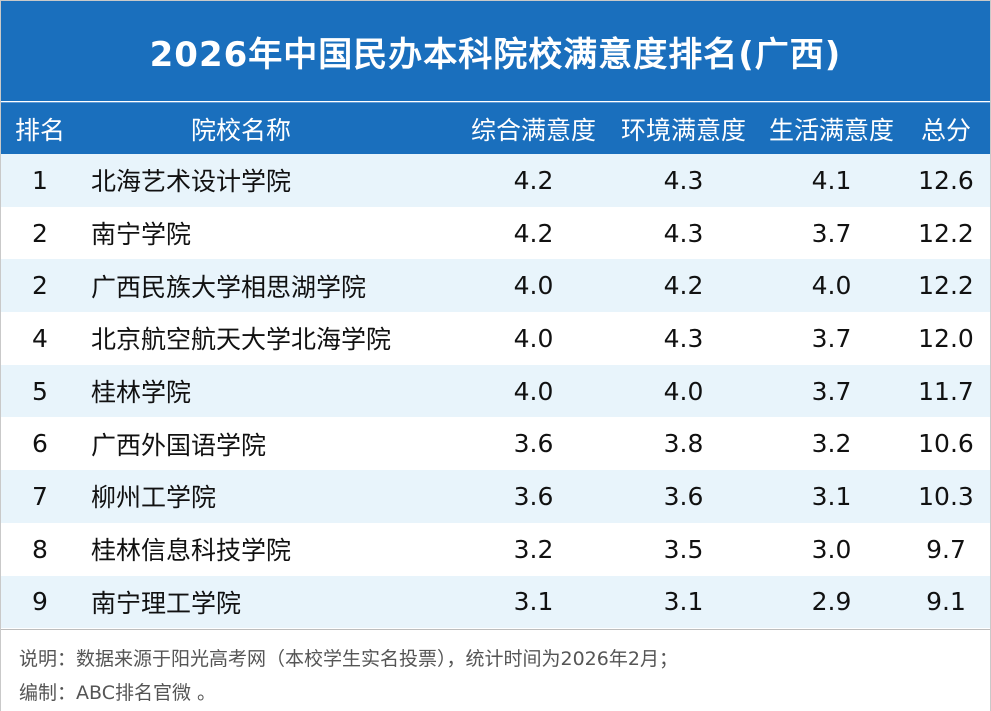  I want to click on cell-name: 柳州工学院, so click(154, 498).